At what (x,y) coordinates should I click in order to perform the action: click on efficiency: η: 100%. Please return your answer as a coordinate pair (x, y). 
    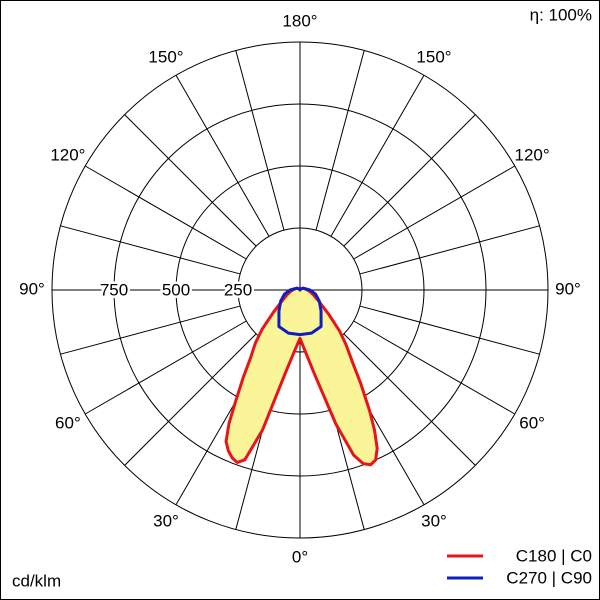
    Looking at the image, I should click on (561, 14).